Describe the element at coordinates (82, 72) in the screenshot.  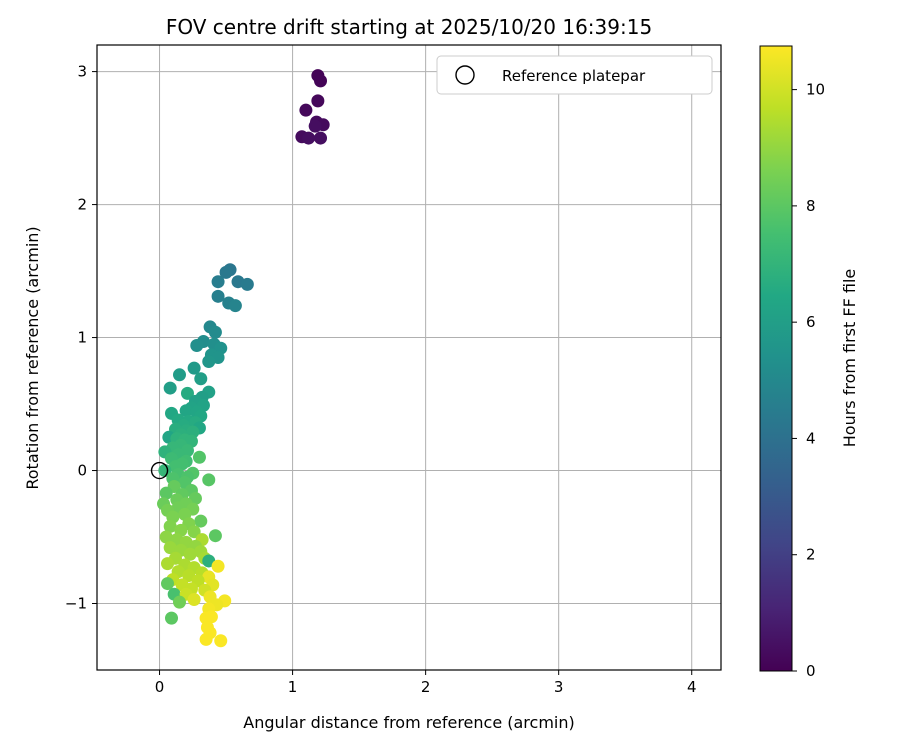
I see `y-tick-label: 3` at that location.